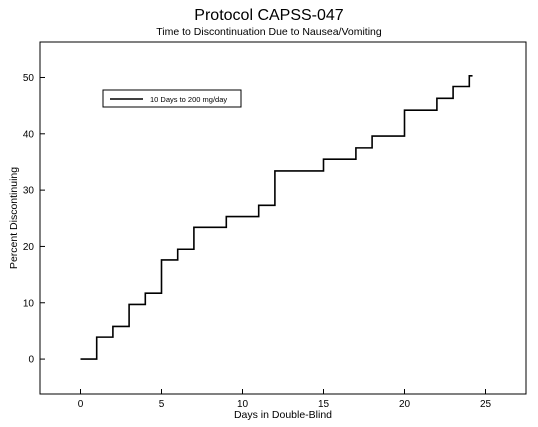 The width and height of the screenshot is (538, 427). I want to click on x-tick-label: 5, so click(162, 404).